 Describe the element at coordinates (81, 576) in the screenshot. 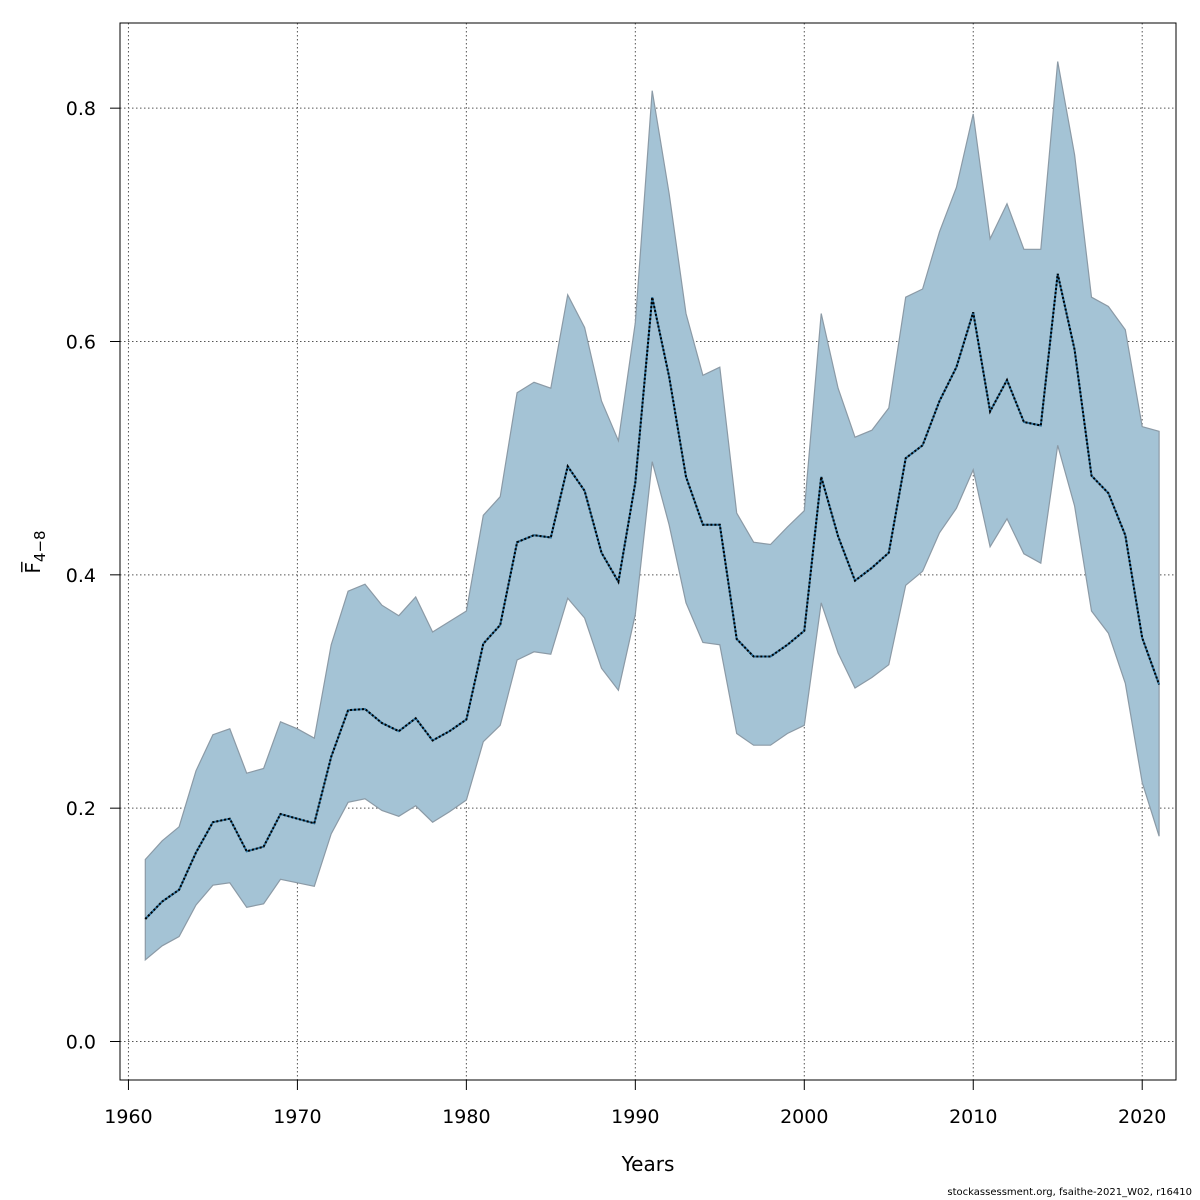

I see `y-tick-label: 0.4` at that location.